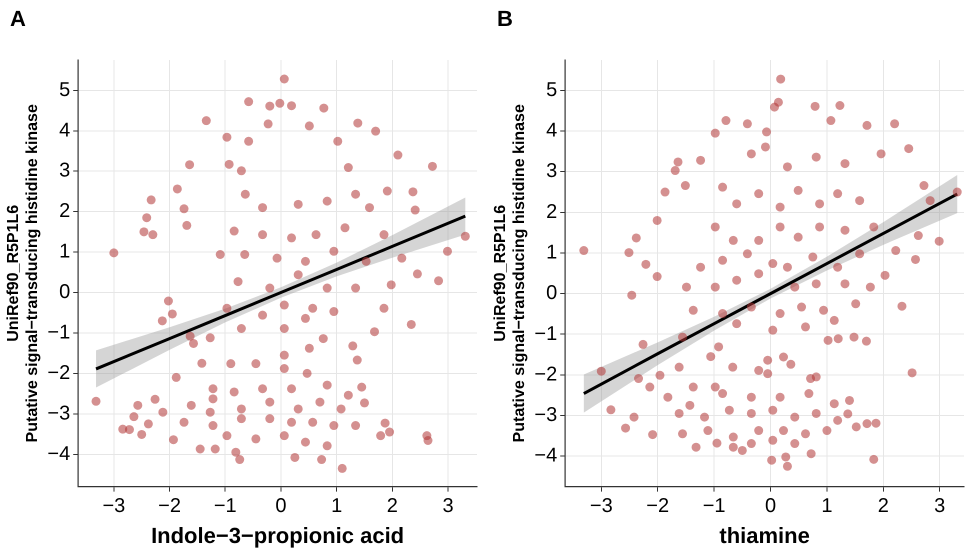 The image size is (974, 554). I want to click on chart-title: B, so click(505, 19).